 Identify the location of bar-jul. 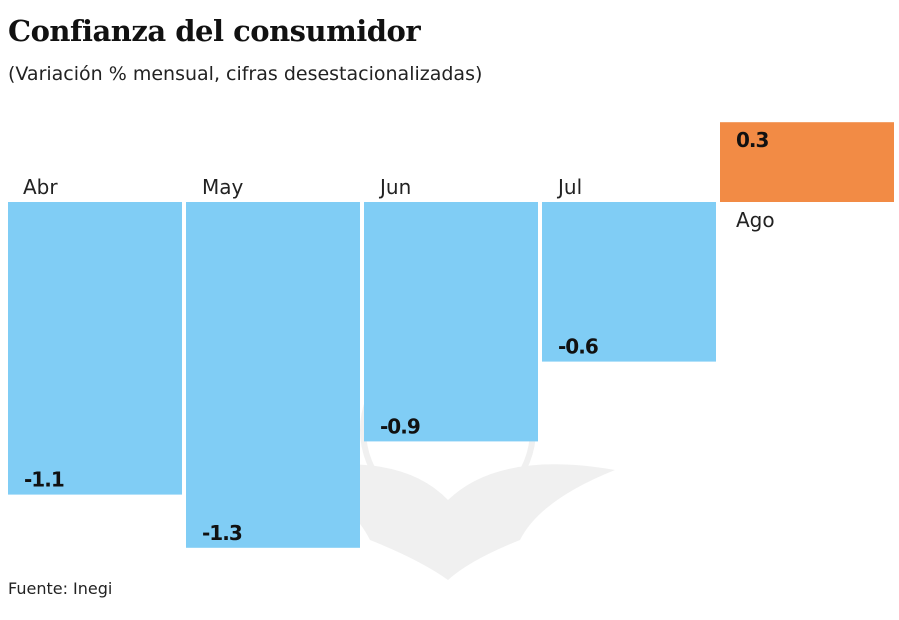
(629, 282).